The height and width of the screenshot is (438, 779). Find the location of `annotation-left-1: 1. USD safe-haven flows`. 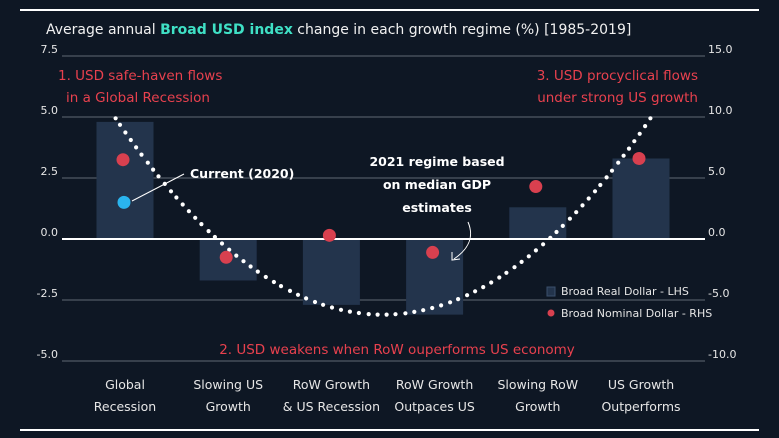

annotation-left-1: 1. USD safe-haven flows is located at coordinates (140, 76).